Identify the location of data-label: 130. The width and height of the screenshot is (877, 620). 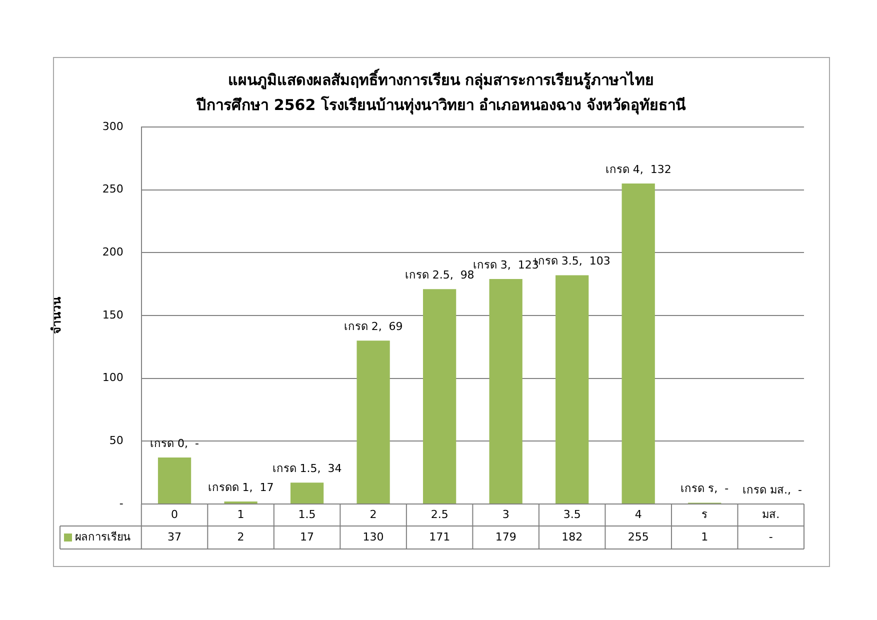
(373, 537).